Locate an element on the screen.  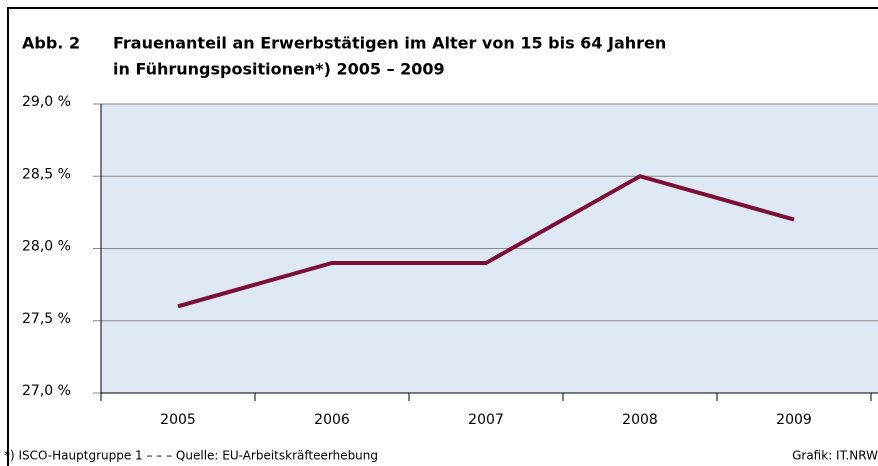
y-tick-label: 29,0 % is located at coordinates (46, 102).